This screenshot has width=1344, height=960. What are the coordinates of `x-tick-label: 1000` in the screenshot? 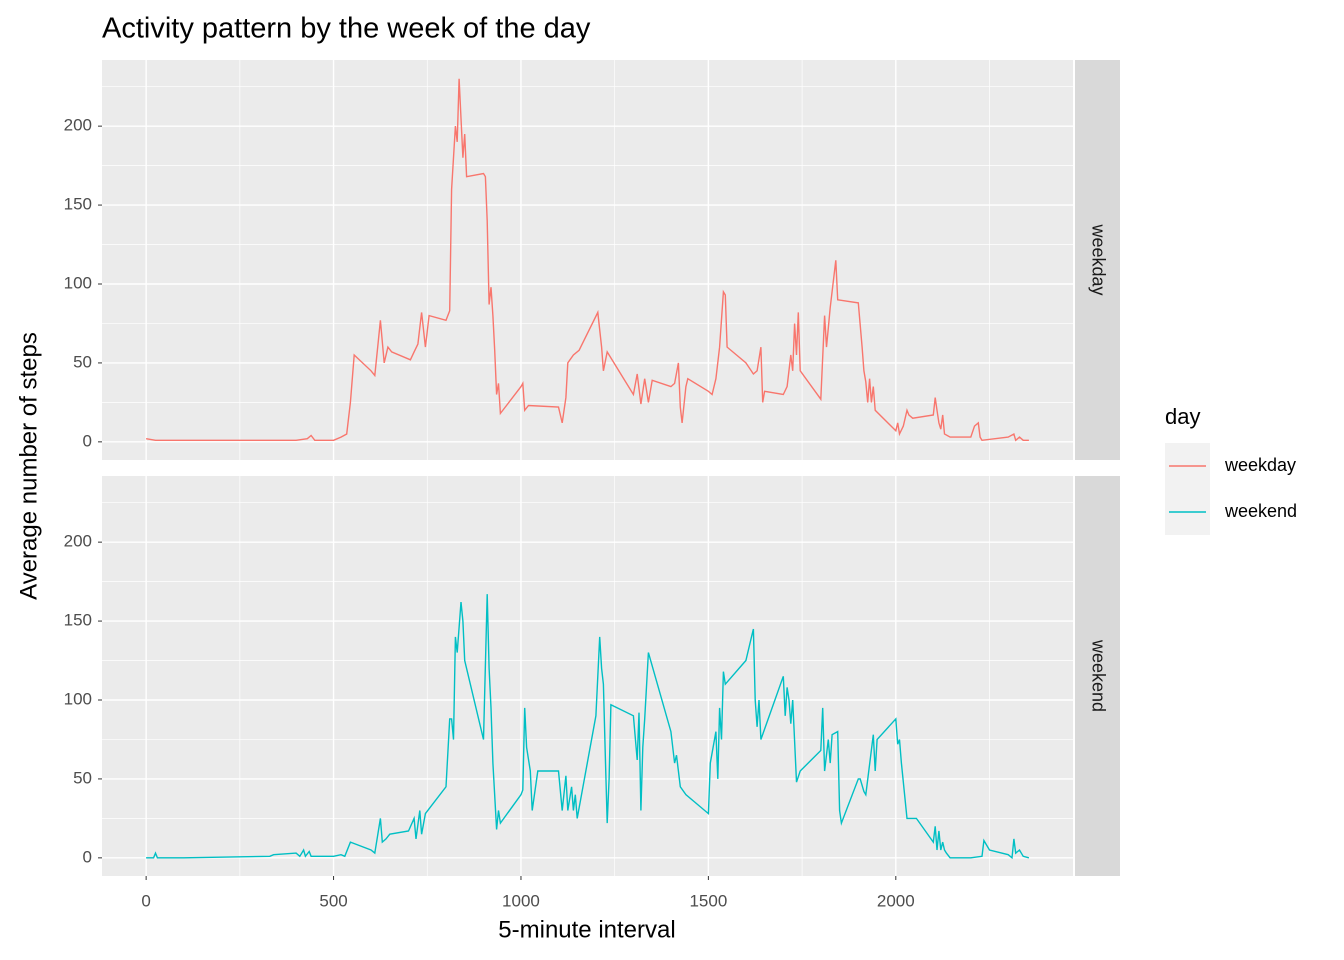 It's located at (521, 900).